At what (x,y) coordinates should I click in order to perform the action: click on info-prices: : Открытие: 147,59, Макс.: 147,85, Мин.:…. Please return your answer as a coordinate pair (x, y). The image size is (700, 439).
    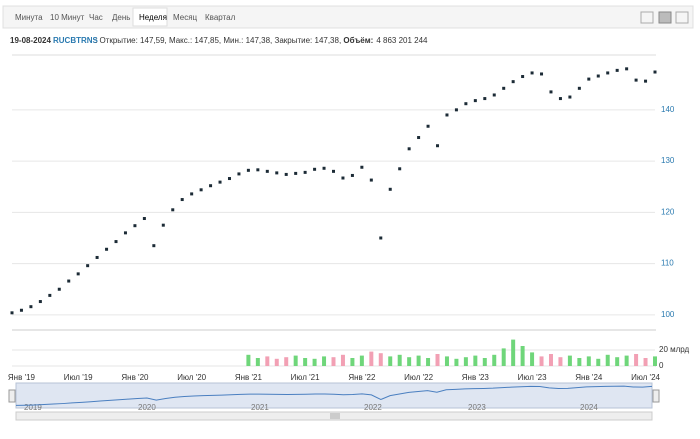
    Looking at the image, I should click on (219, 40).